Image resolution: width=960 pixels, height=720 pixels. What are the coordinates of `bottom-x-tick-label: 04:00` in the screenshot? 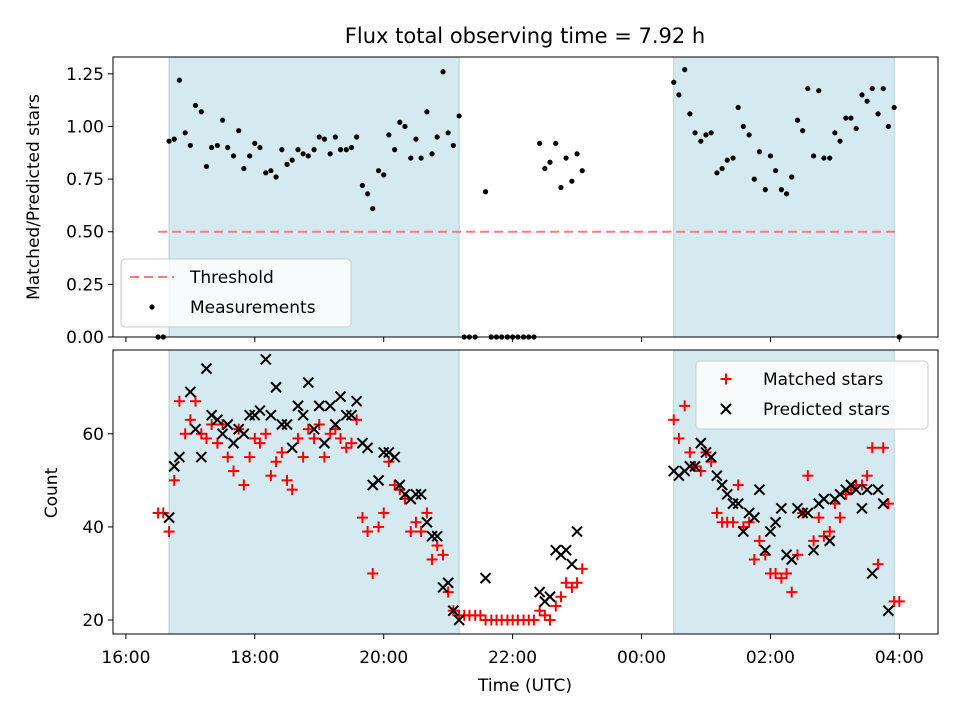 It's located at (899, 658).